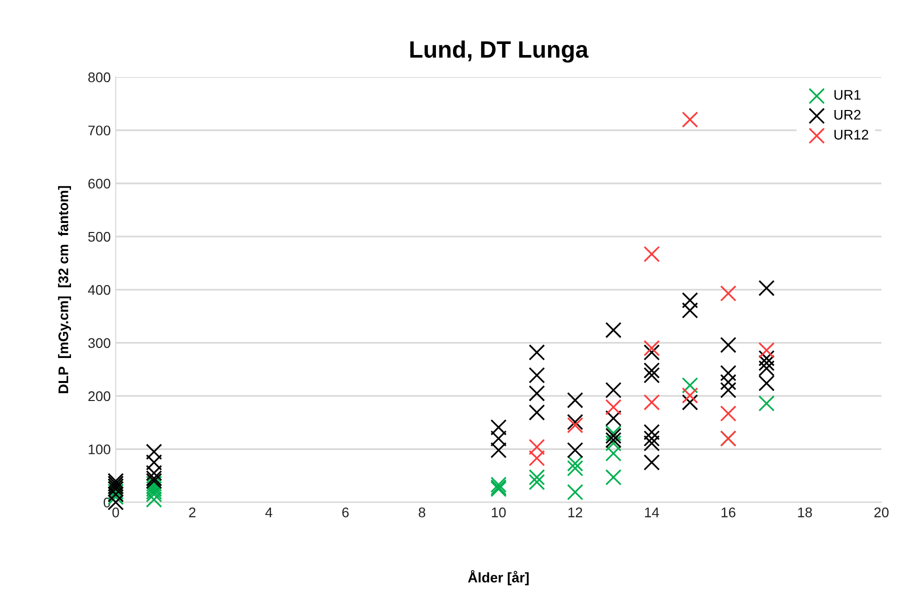 This screenshot has width=904, height=593. What do you see at coordinates (729, 513) in the screenshot?
I see `x-tick-label: 16` at bounding box center [729, 513].